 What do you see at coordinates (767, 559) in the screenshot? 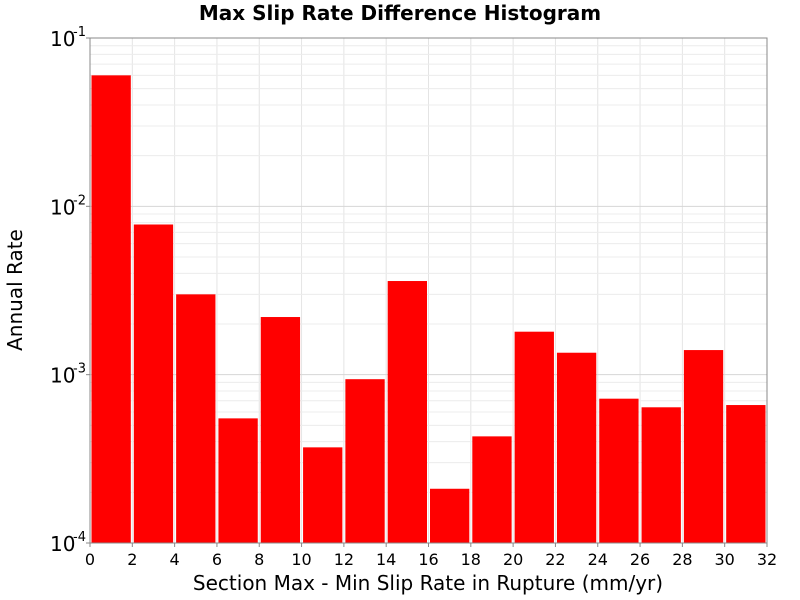
I see `x-tick-label: 32` at bounding box center [767, 559].